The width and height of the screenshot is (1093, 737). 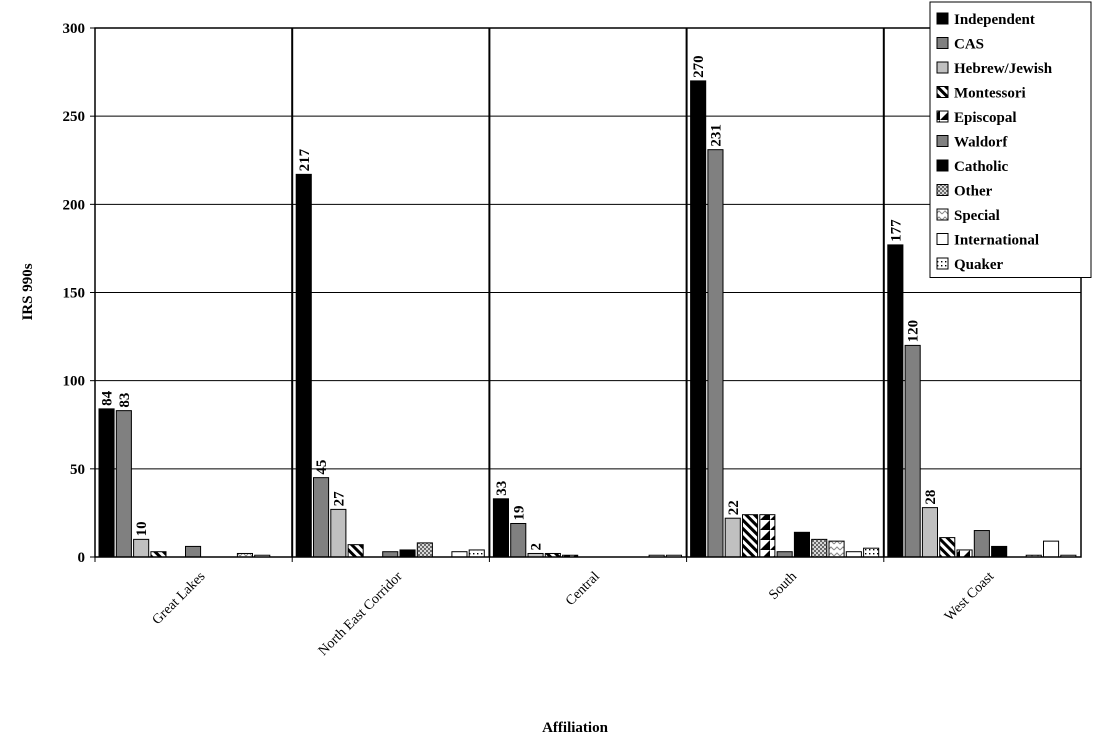 I want to click on data-label: 177, so click(x=896, y=230).